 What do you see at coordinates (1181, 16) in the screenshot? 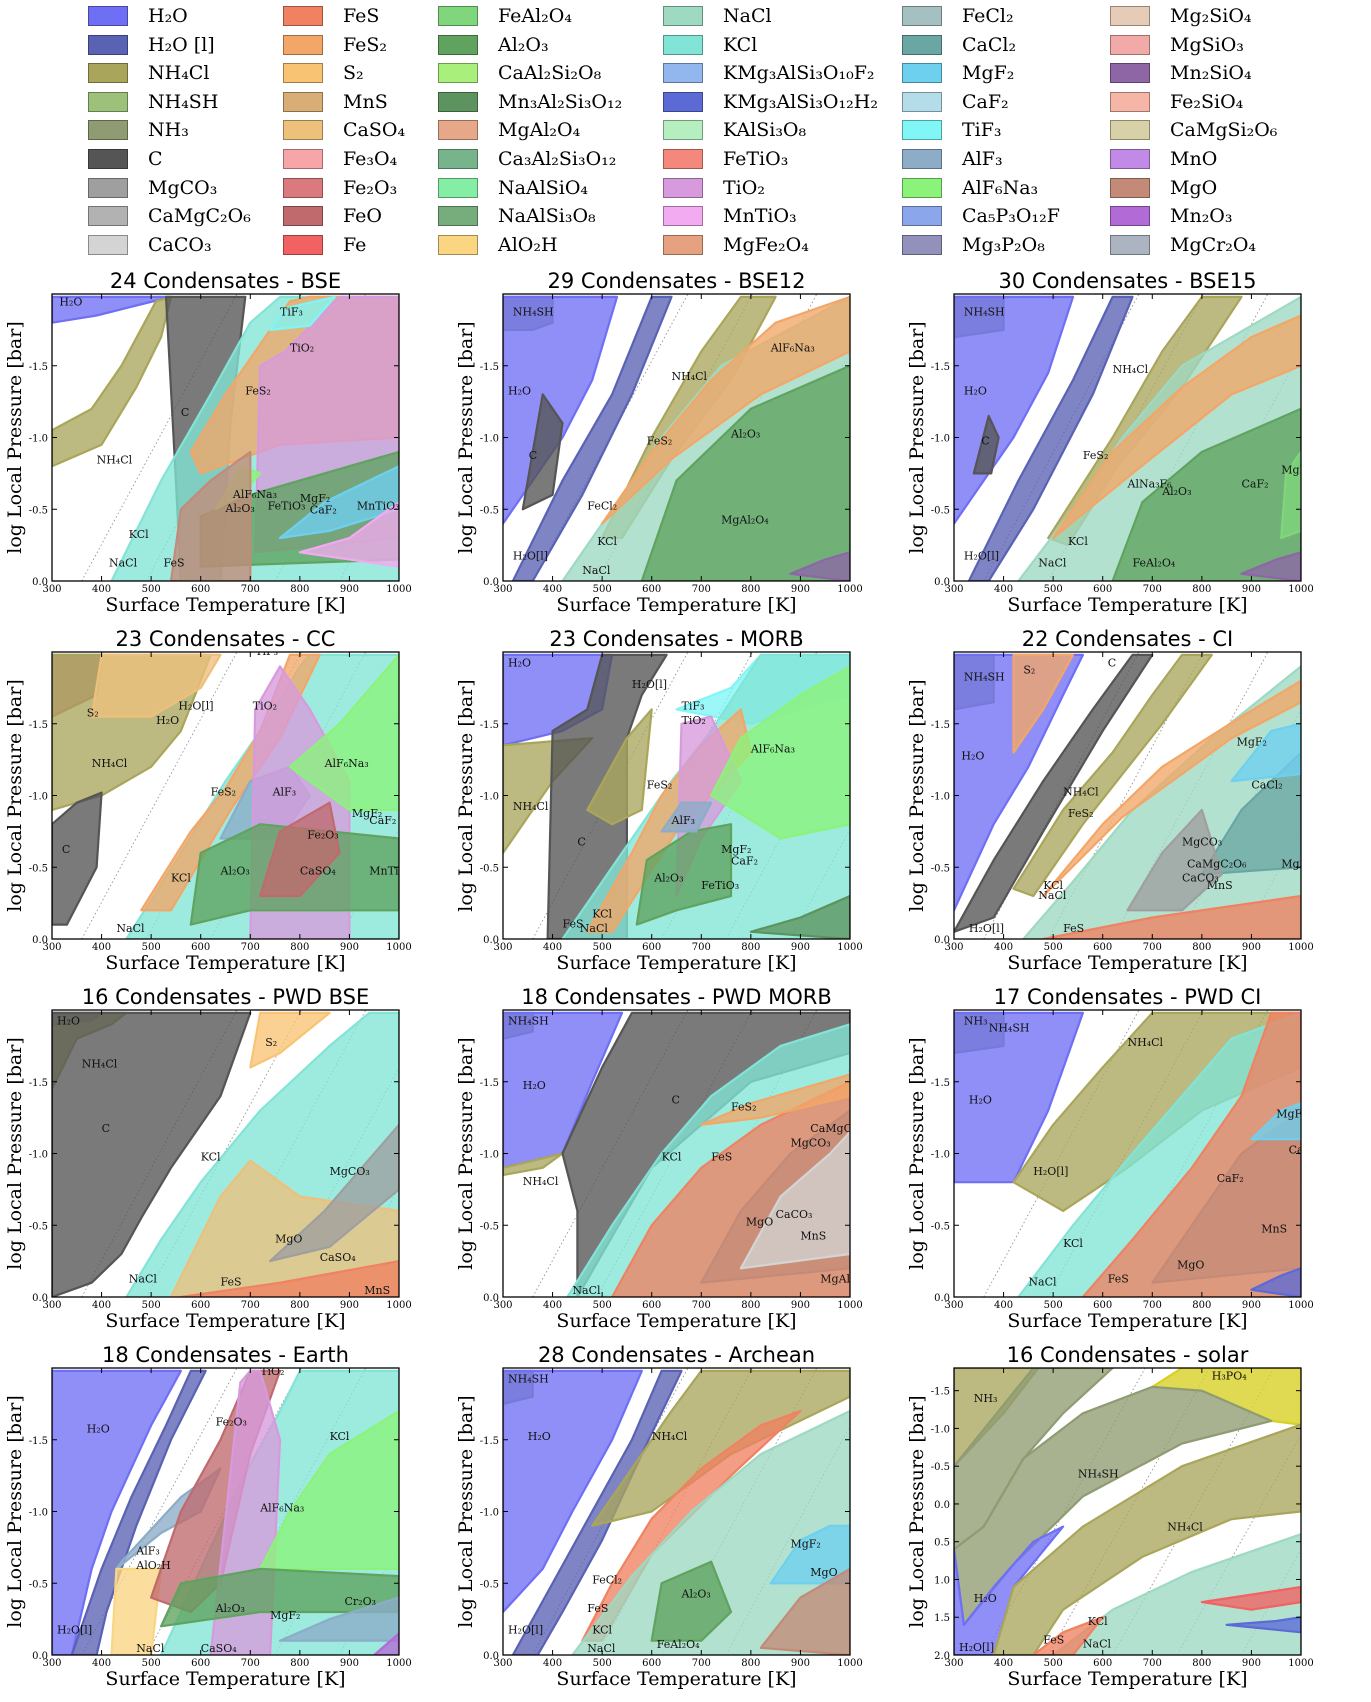
I see `legend-item: Mg₂SiO₄` at bounding box center [1181, 16].